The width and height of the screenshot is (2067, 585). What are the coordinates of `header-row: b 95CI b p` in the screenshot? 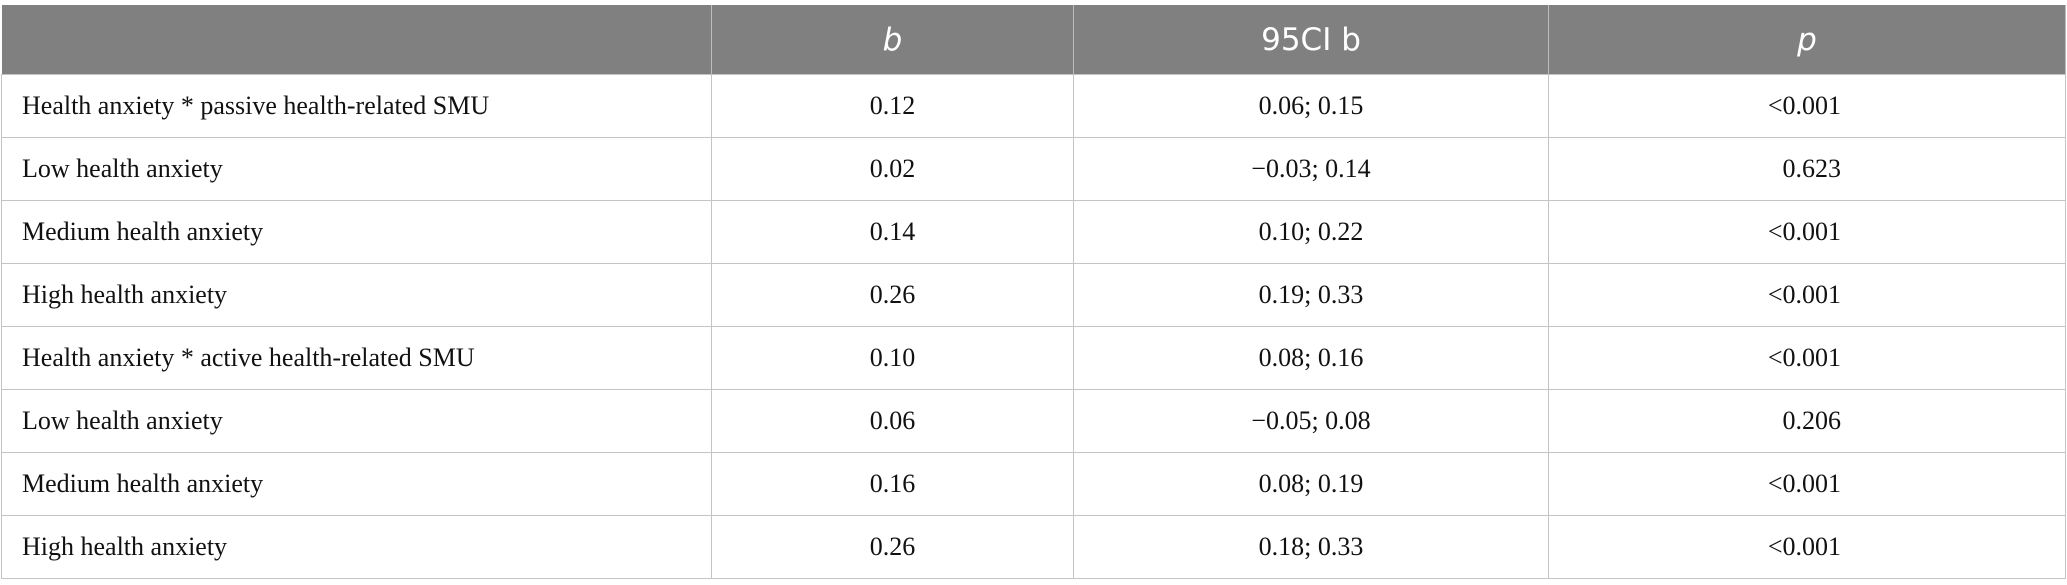 It's located at (1033, 40).